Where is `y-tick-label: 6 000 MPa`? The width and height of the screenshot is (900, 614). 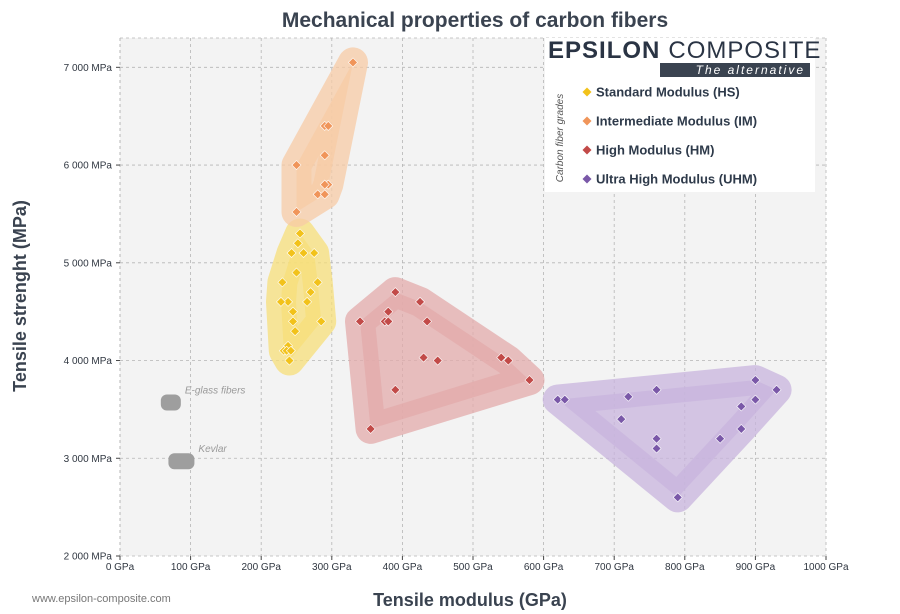 y-tick-label: 6 000 MPa is located at coordinates (88, 166).